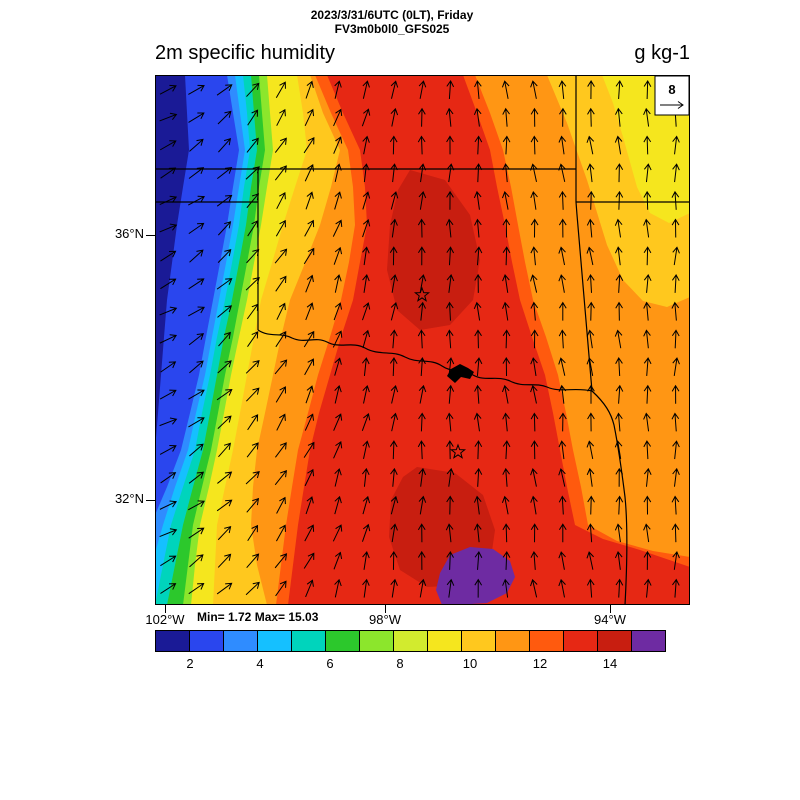 This screenshot has height=800, width=800. What do you see at coordinates (672, 95) in the screenshot?
I see `ref-vector-box: 8` at bounding box center [672, 95].